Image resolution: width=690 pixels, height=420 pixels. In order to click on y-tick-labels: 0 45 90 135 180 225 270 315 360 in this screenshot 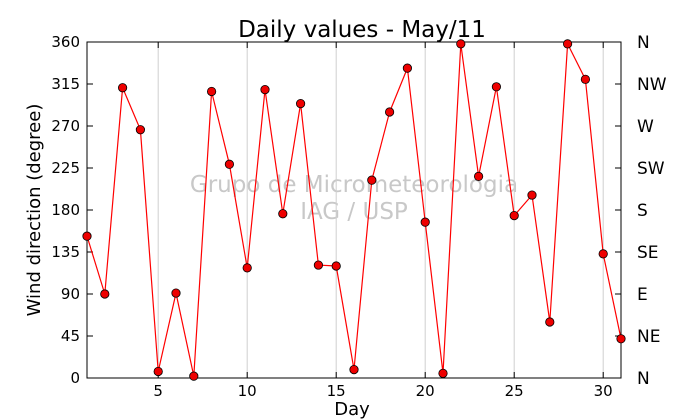, I will do `click(65, 210)`.